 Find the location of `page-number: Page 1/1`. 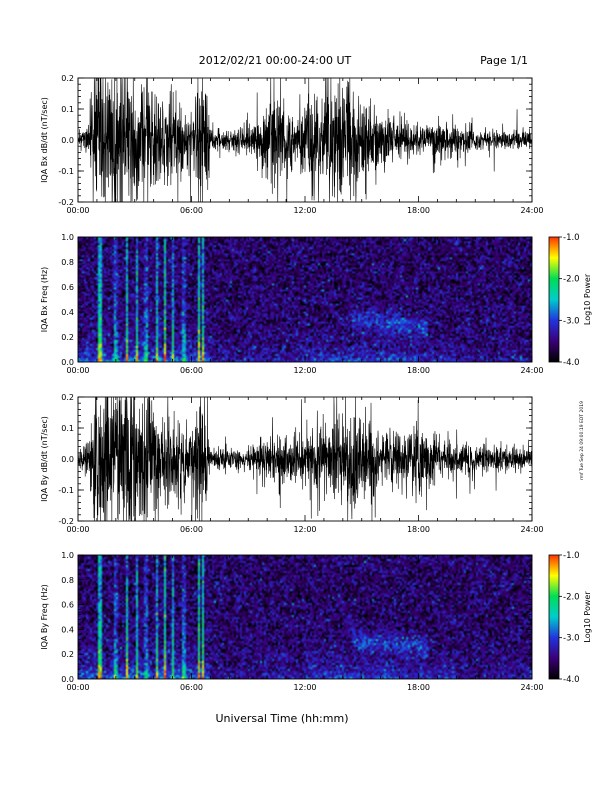

page-number: Page 1/1 is located at coordinates (504, 60).